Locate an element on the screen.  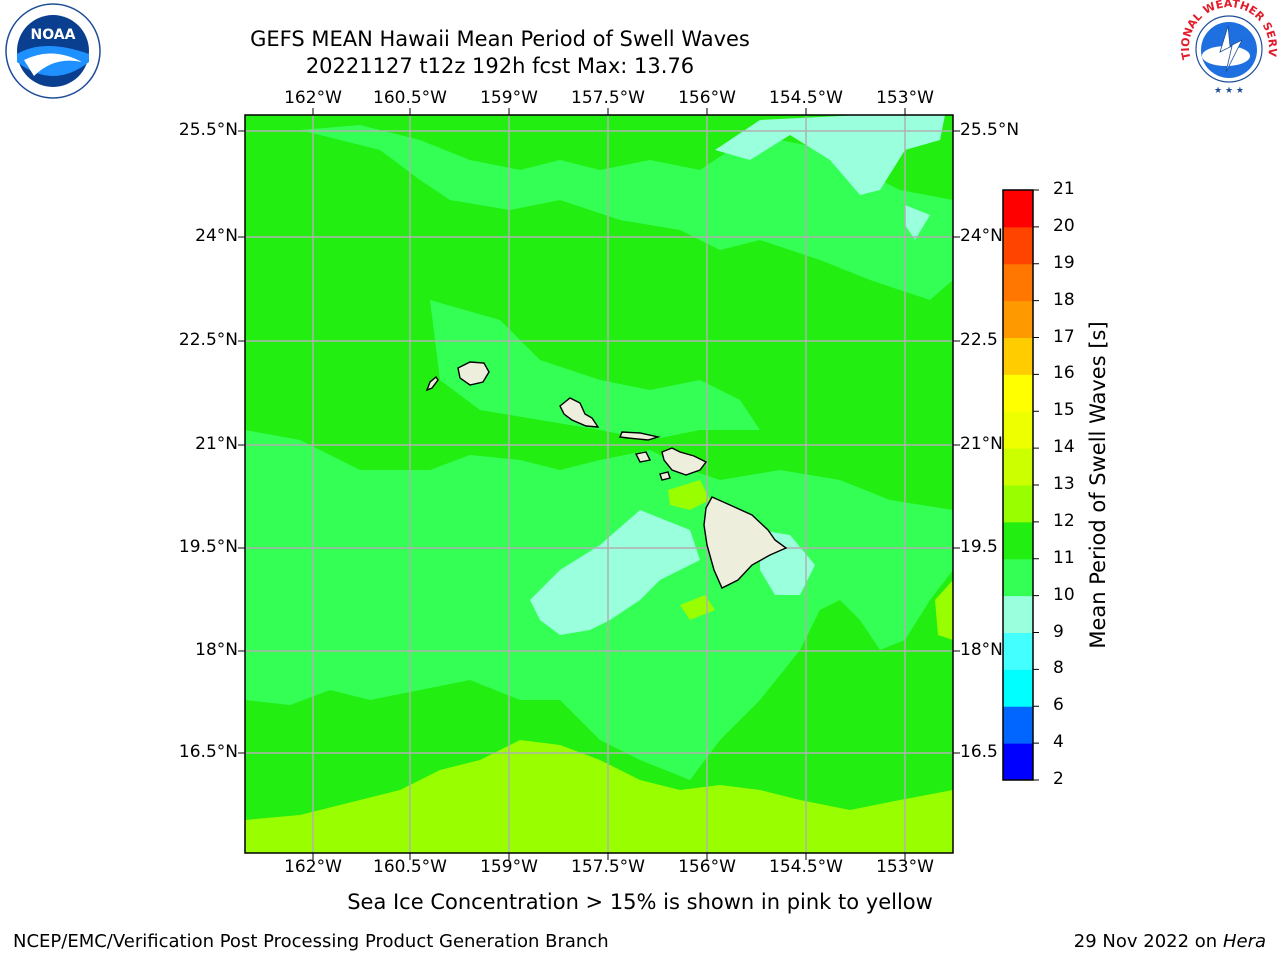
colorbar-tick-label: 6 is located at coordinates (1058, 705).